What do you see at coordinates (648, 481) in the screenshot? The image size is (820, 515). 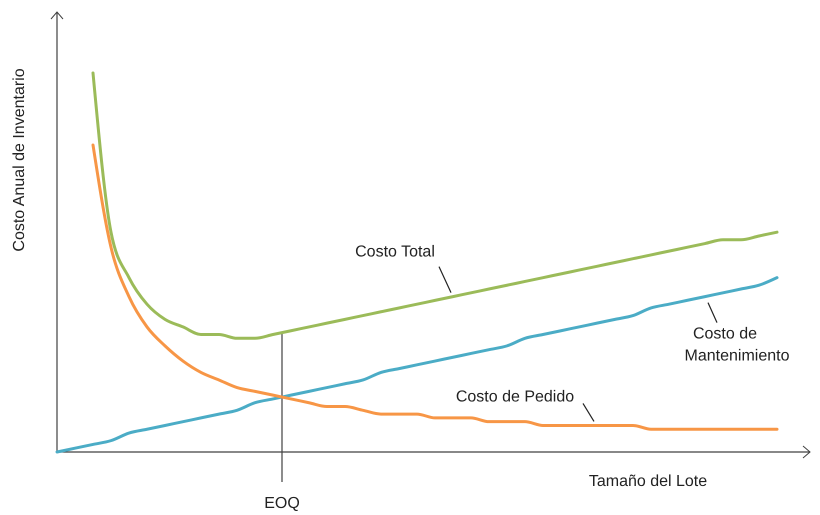 I see `x-axis-title: Tamaño del Lote` at bounding box center [648, 481].